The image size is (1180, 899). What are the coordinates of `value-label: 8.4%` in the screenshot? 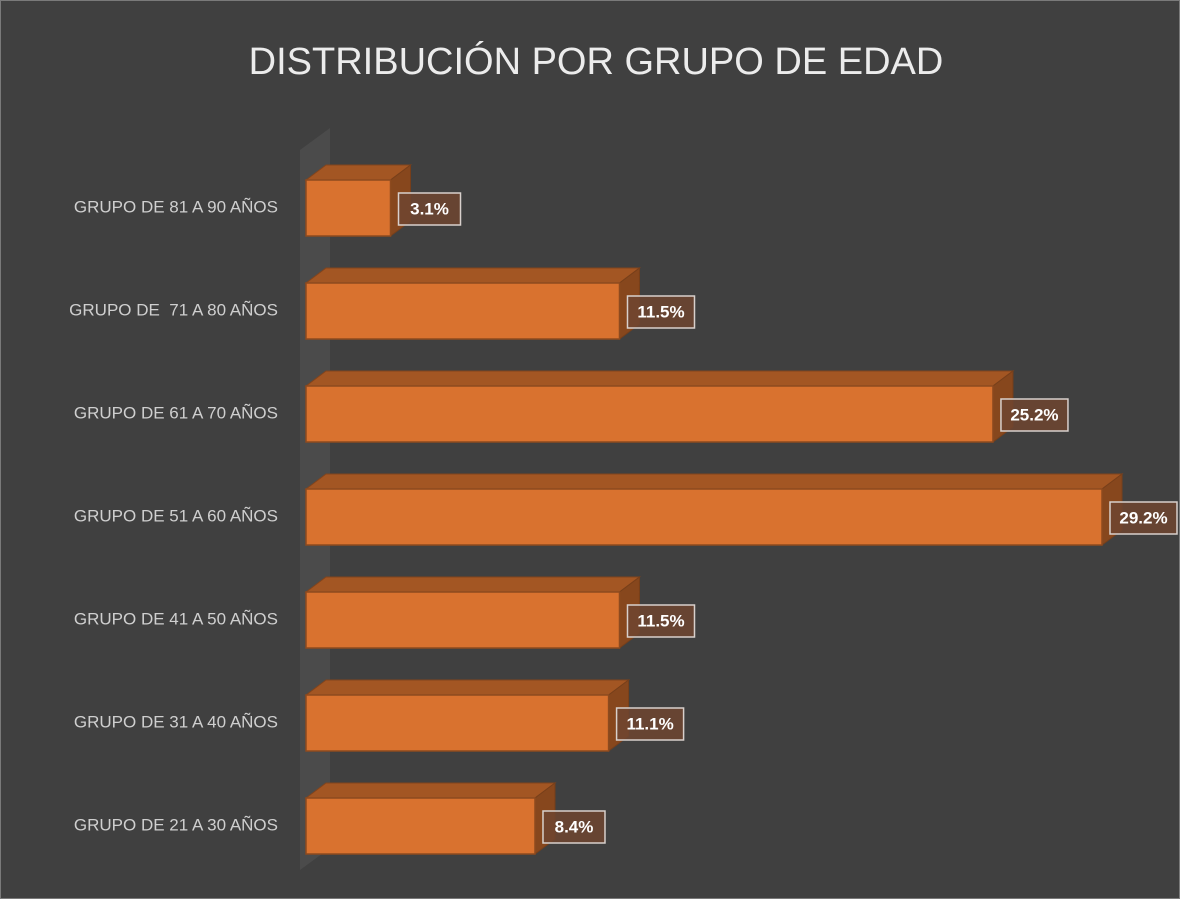 It's located at (574, 826).